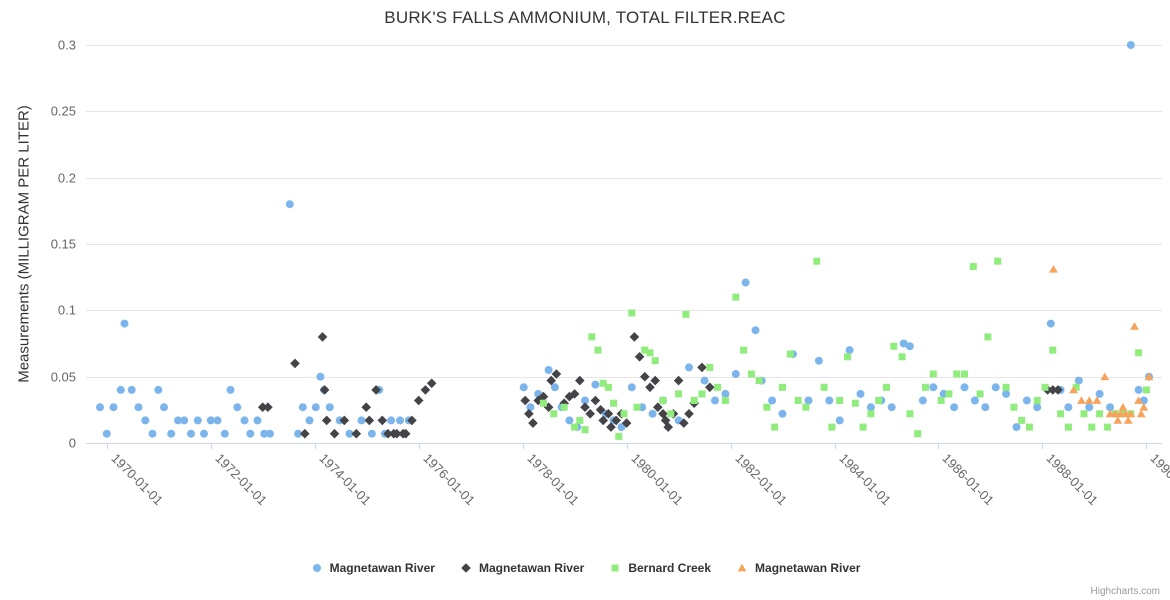 The width and height of the screenshot is (1170, 600). Describe the element at coordinates (1125, 591) in the screenshot. I see `highcharts-credit: Highcharts.com` at that location.